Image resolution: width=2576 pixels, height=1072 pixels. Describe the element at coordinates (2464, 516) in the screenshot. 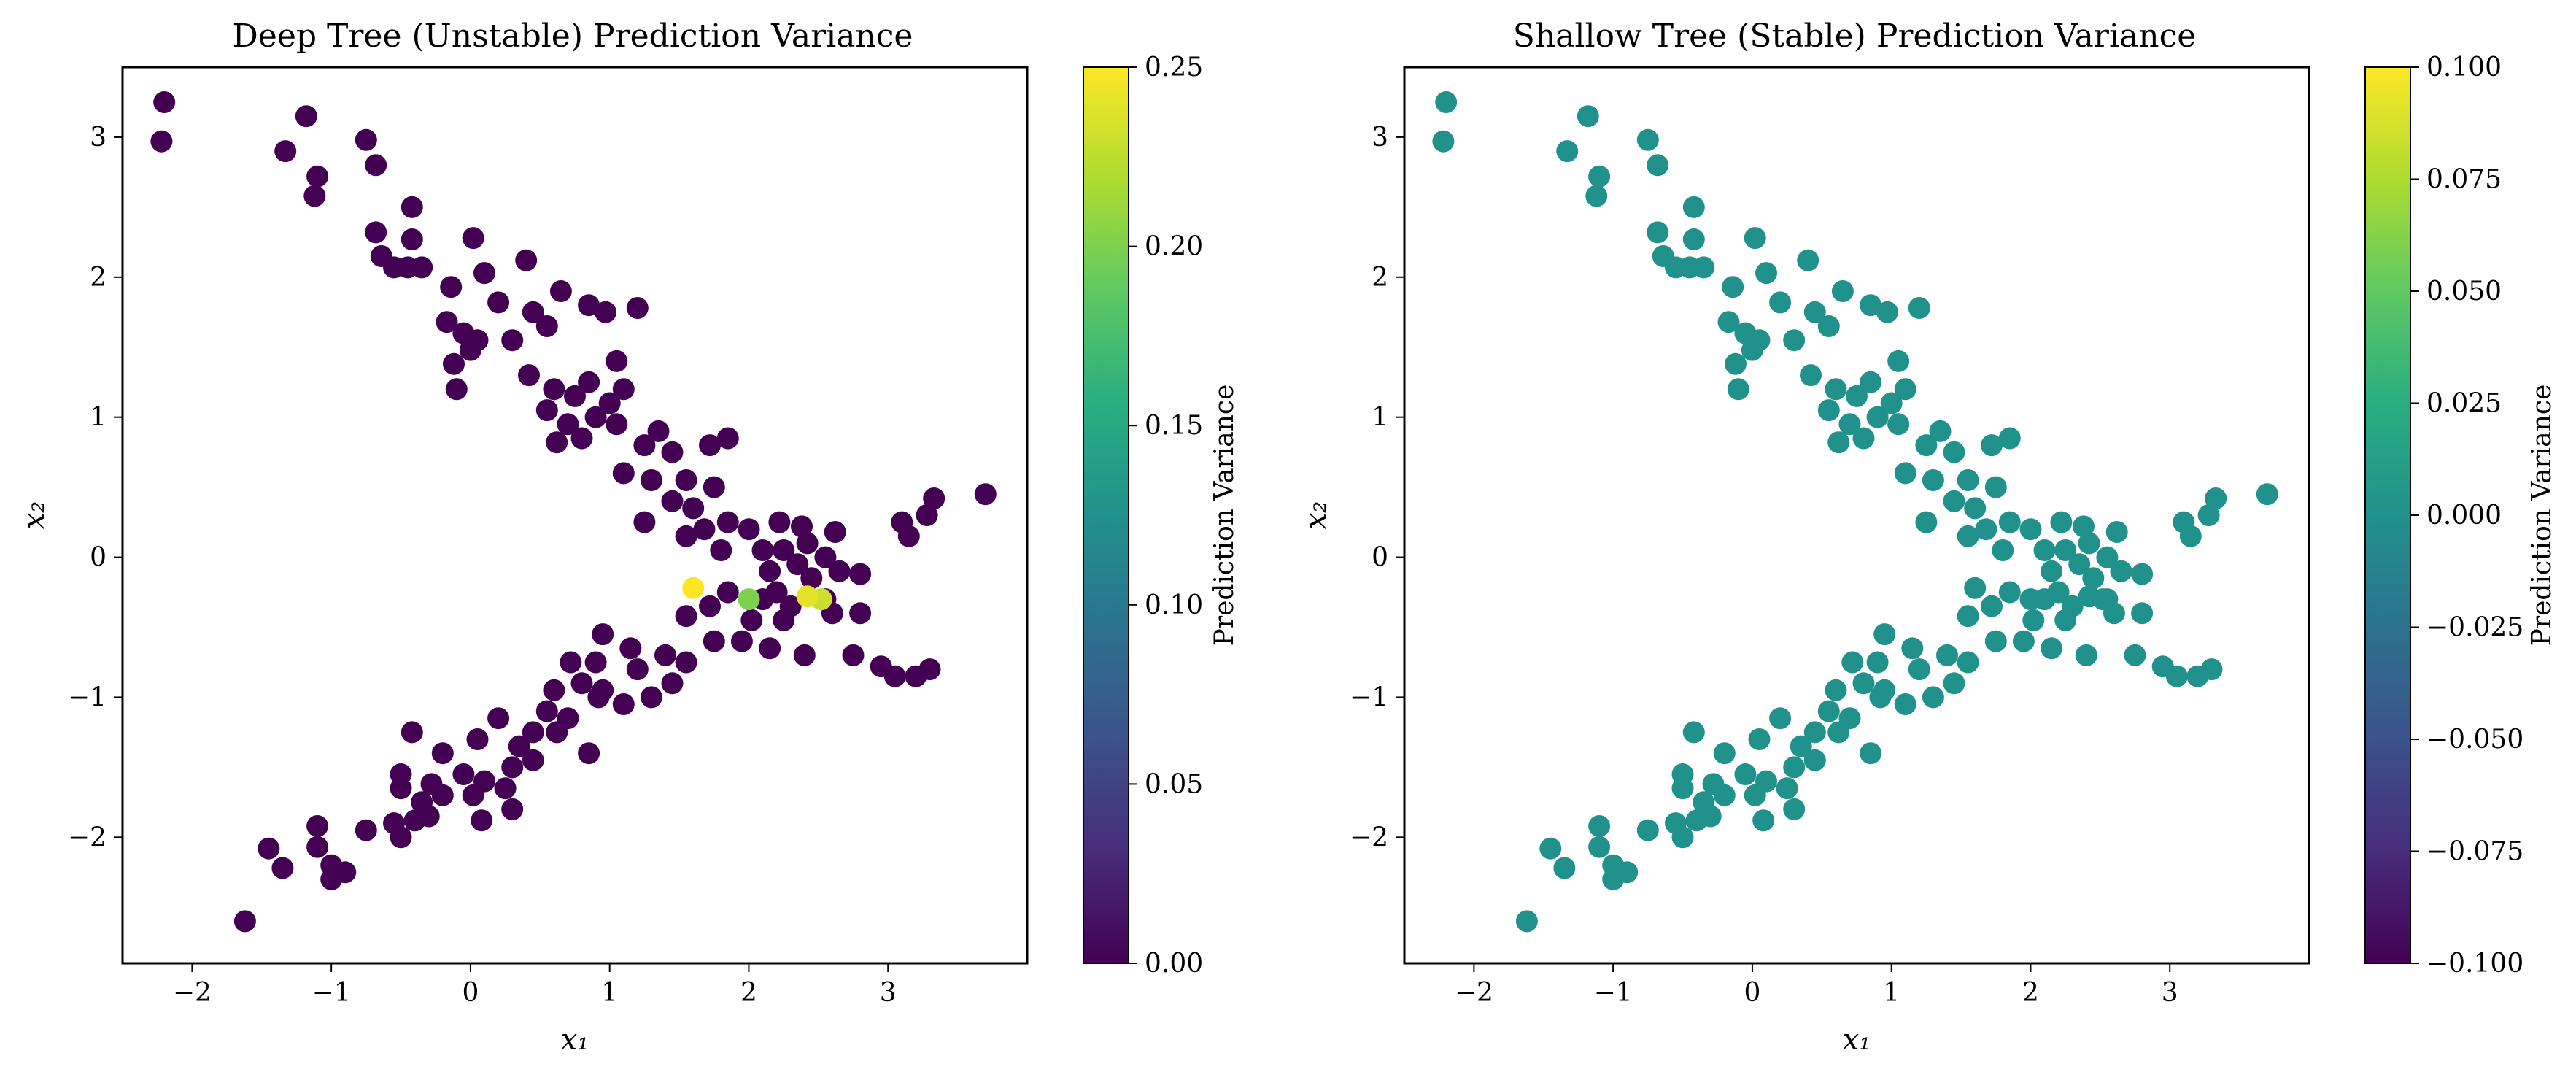

I see `colorbar-tick-label: 0.000` at that location.